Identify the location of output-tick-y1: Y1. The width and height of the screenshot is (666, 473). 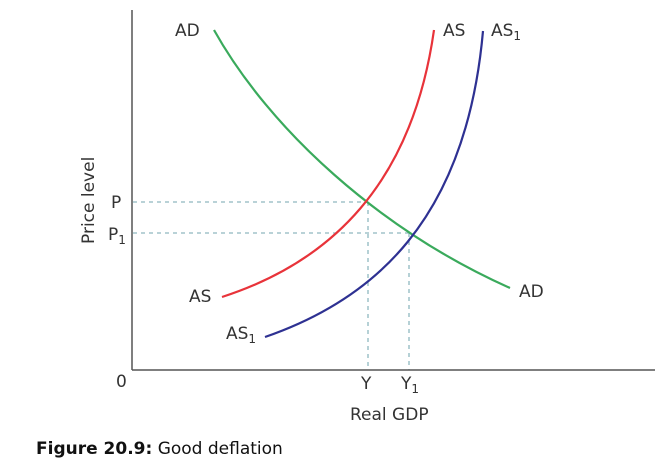
(409, 385).